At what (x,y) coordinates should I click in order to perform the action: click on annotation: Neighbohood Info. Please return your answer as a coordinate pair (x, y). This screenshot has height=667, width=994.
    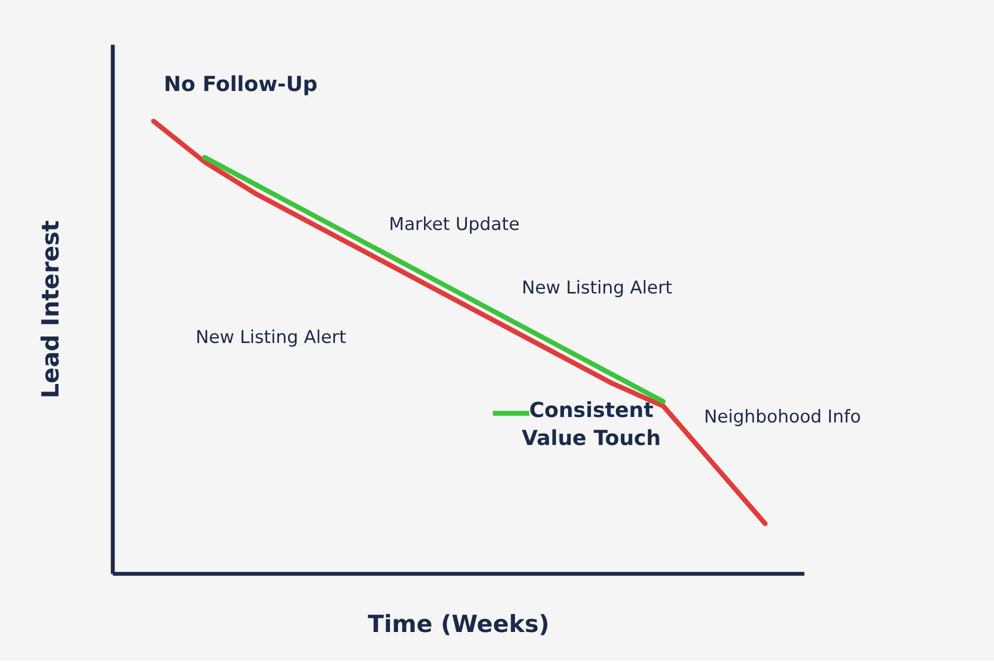
    Looking at the image, I should click on (782, 417).